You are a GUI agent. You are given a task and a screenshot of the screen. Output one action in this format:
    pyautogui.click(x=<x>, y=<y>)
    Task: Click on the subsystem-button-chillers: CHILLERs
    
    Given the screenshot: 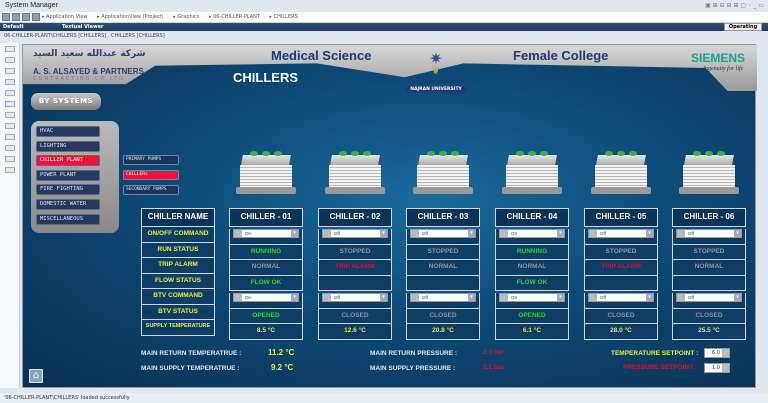 What is the action you would take?
    pyautogui.click(x=151, y=175)
    